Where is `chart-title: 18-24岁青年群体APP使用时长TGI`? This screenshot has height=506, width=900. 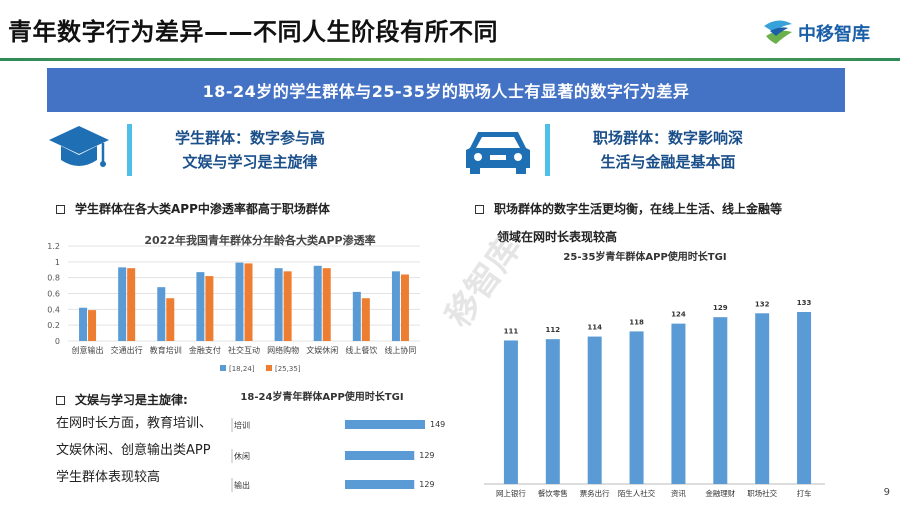 chart-title: 18-24岁青年群体APP使用时长TGI is located at coordinates (321, 396).